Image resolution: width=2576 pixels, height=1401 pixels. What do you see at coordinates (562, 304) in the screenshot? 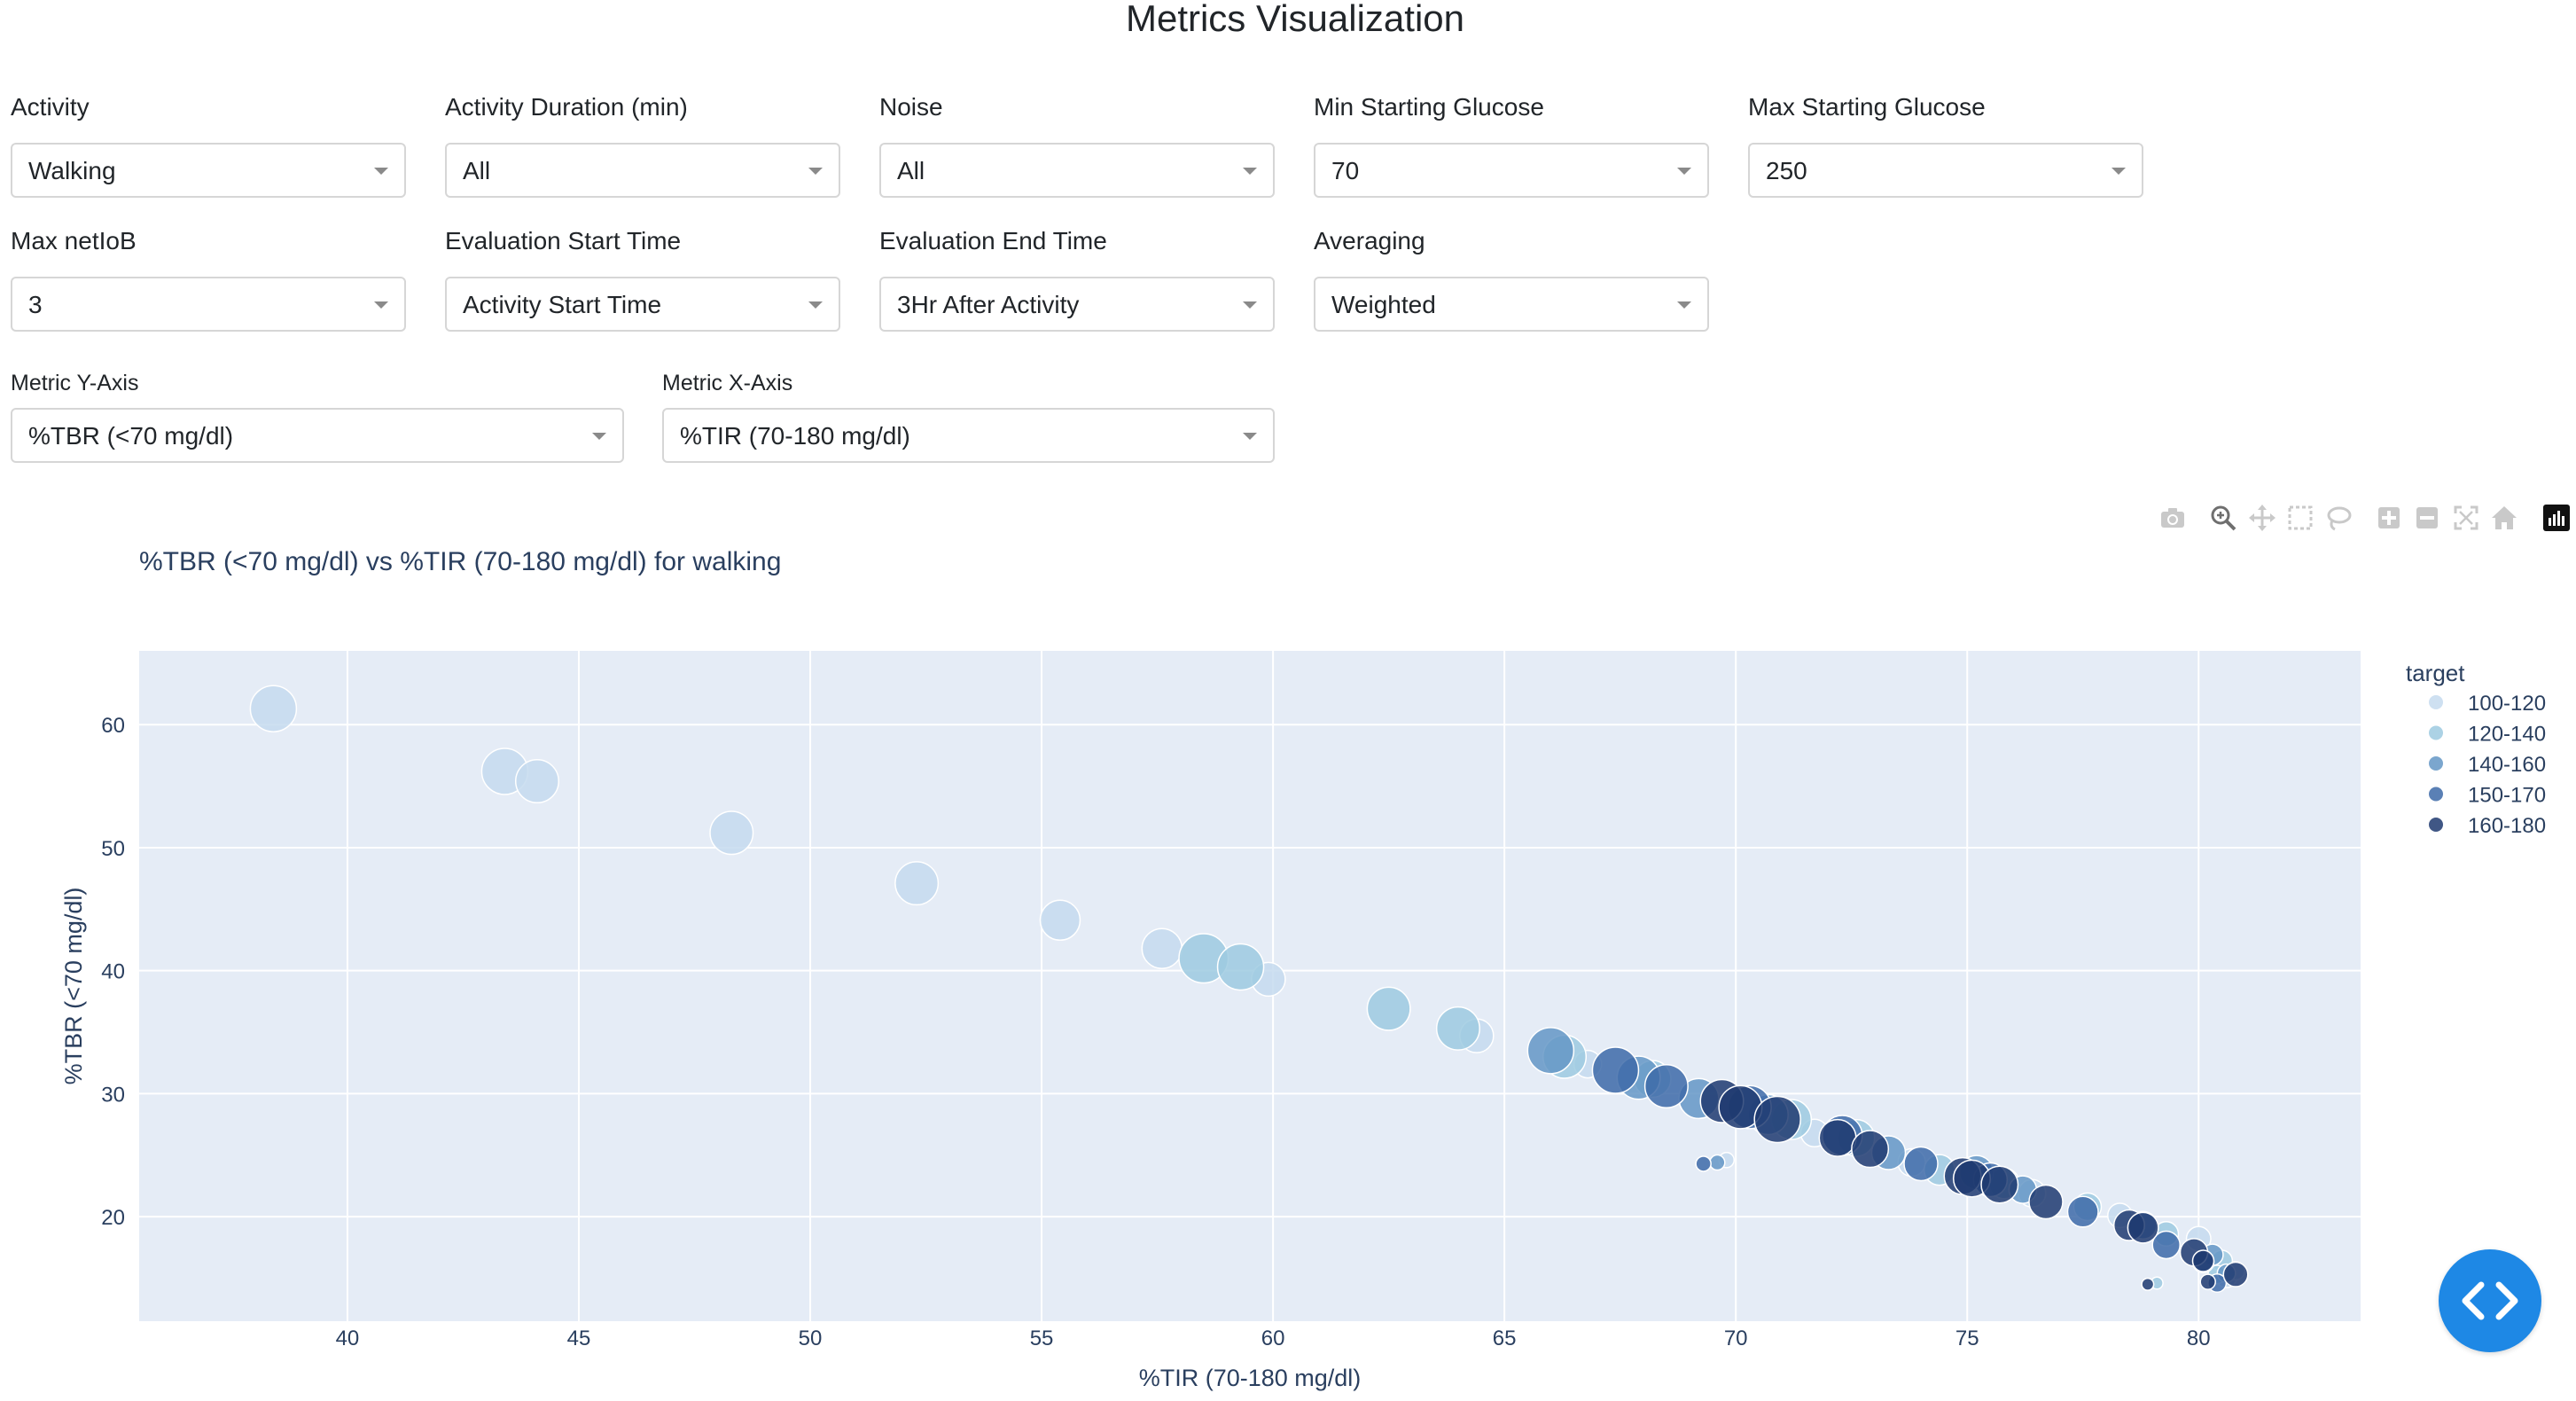
I see `eval-start-value: Activity Start Time` at bounding box center [562, 304].